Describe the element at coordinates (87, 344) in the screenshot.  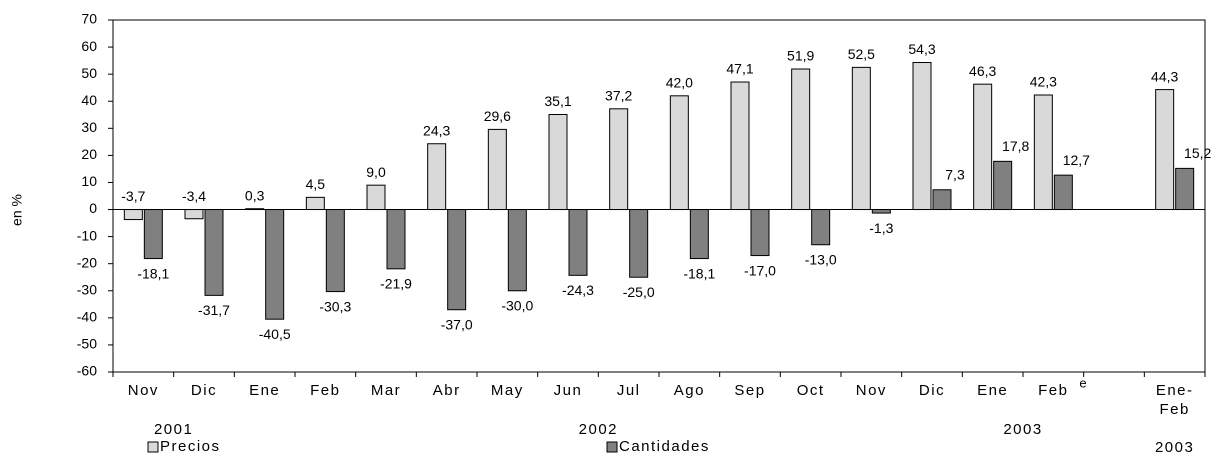
I see `y-tick-label: -50` at that location.